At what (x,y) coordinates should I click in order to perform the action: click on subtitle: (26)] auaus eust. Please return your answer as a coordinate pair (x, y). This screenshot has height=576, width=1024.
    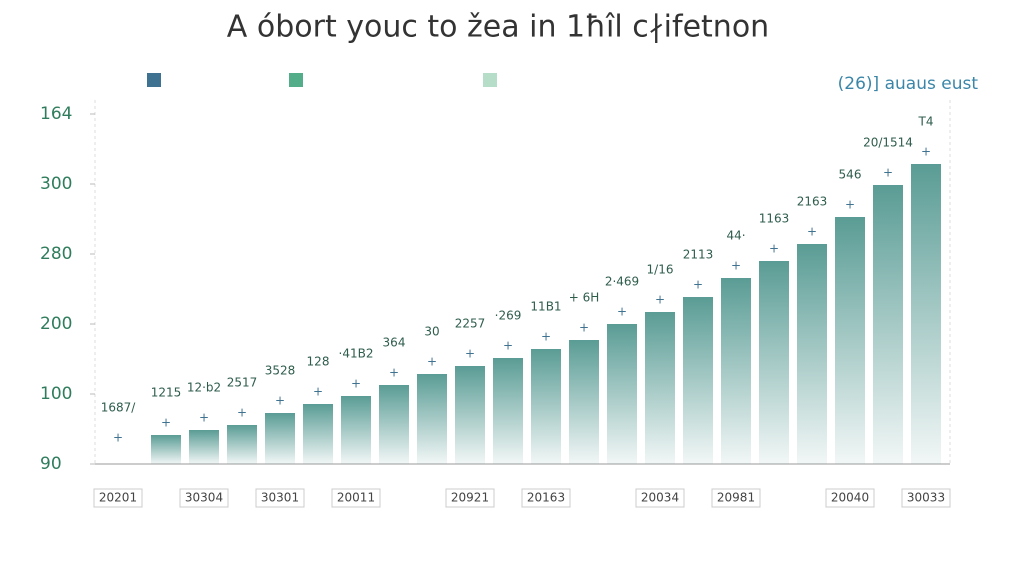
    Looking at the image, I should click on (908, 84).